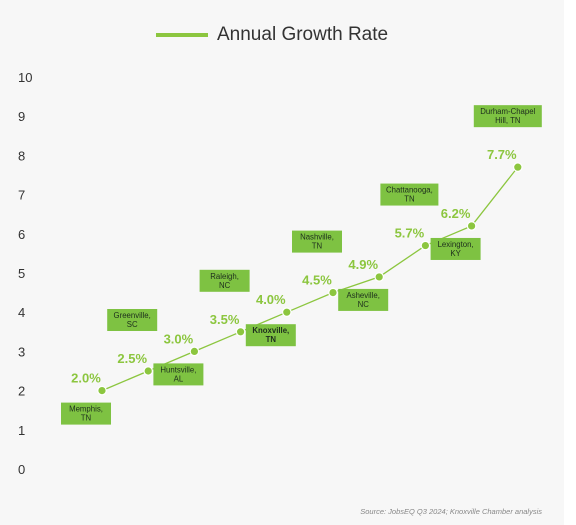  What do you see at coordinates (132, 324) in the screenshot?
I see `city-label-text: SC` at bounding box center [132, 324].